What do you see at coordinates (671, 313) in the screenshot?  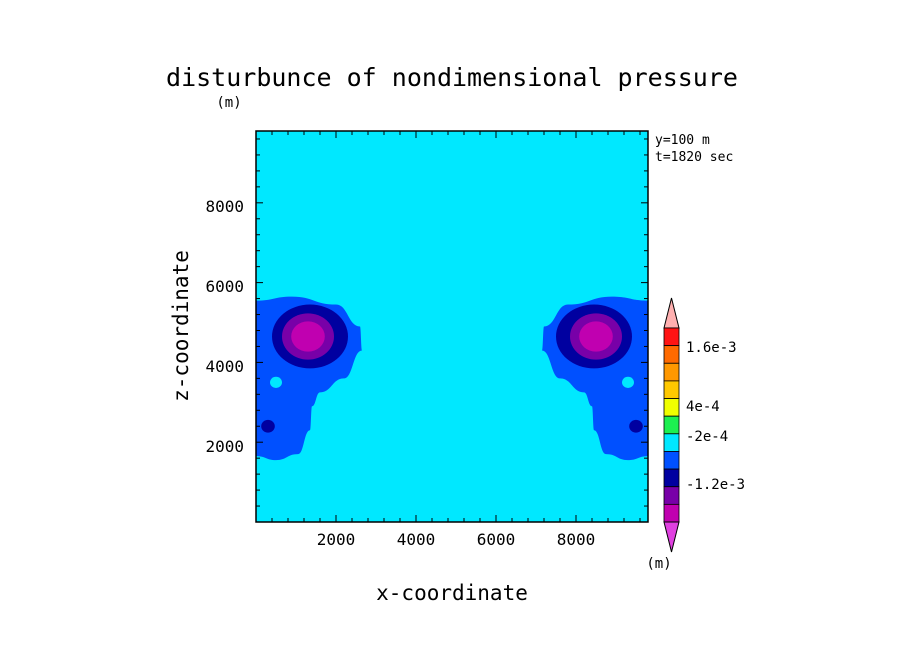 I see `colorbar-over-triangle` at bounding box center [671, 313].